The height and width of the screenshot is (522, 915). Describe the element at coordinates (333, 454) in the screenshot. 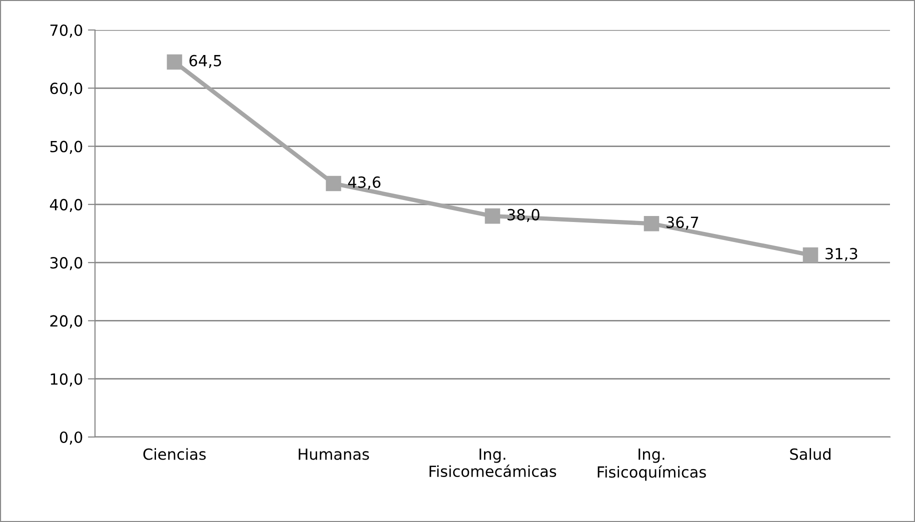

I see `x-tick-label: Humanas` at that location.